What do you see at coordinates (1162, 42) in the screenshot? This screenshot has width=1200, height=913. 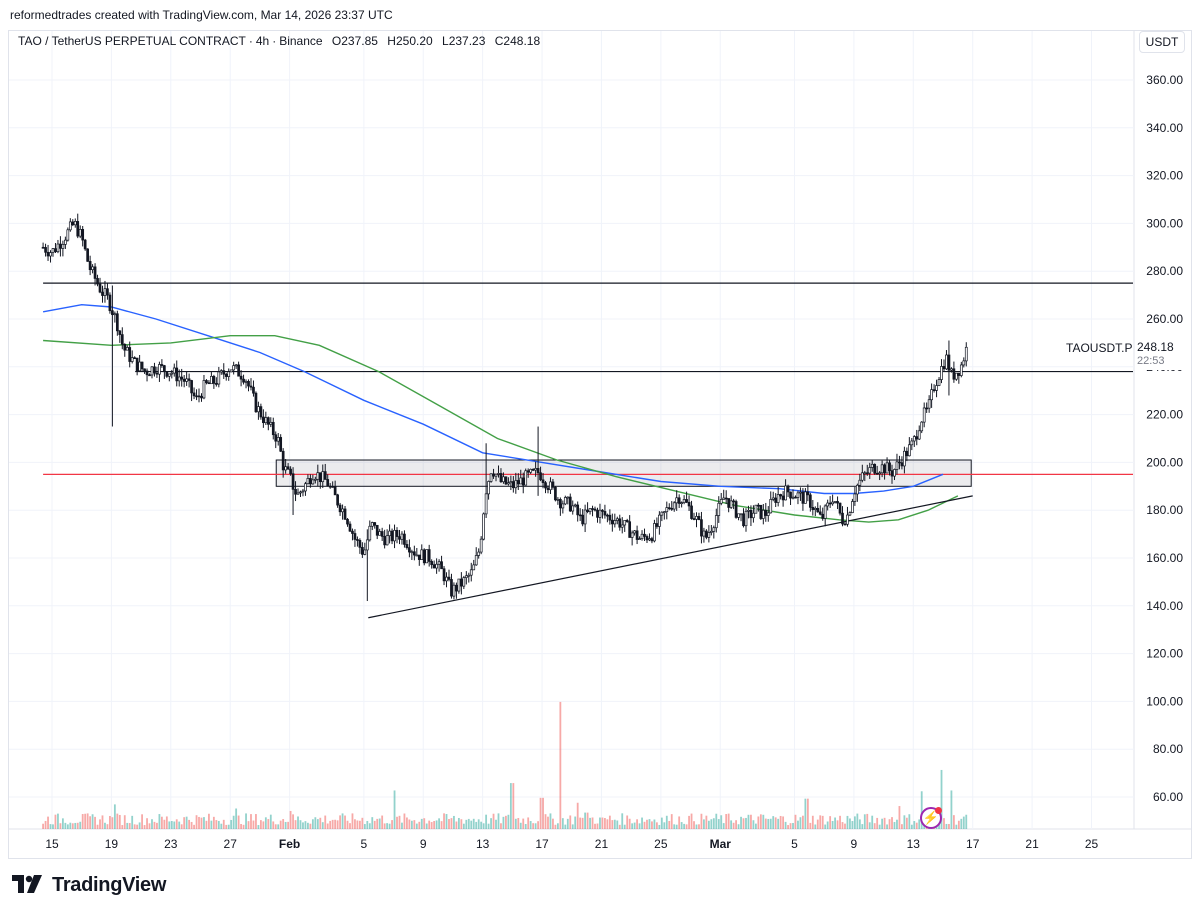 I see `currency-selector: USDT` at bounding box center [1162, 42].